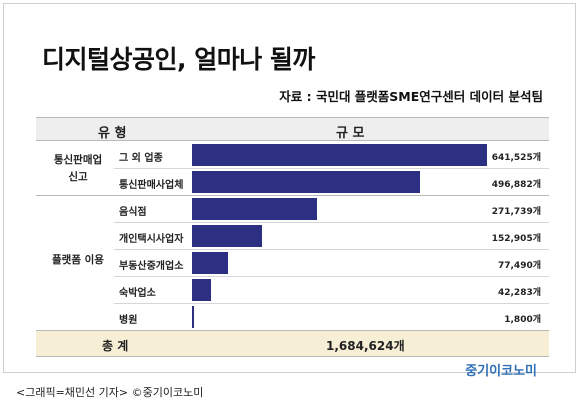 This screenshot has width=581, height=415. What do you see at coordinates (78, 160) in the screenshot?
I see `group-label-line: 통신판매업` at bounding box center [78, 160].